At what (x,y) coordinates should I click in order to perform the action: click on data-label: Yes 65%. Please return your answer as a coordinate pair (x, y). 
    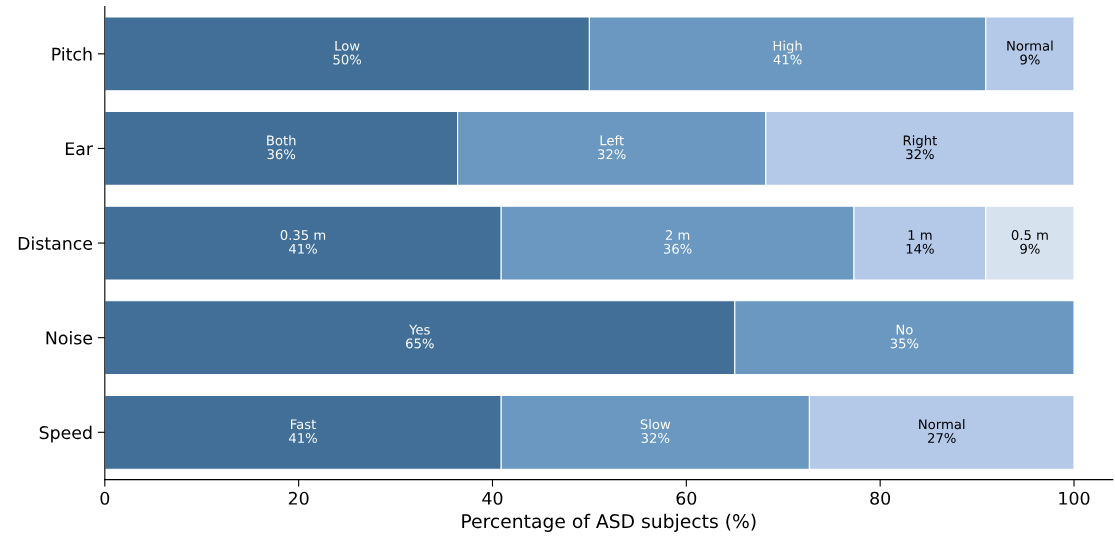
    Looking at the image, I should click on (420, 336).